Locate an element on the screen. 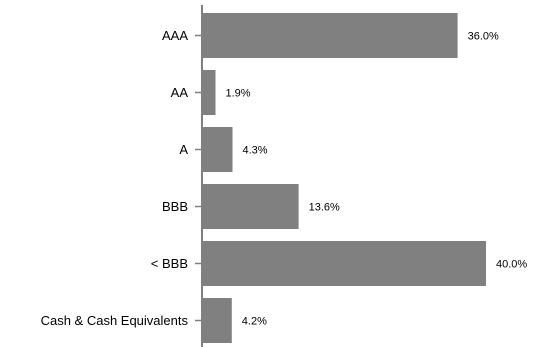 The width and height of the screenshot is (536, 347). value-label-3: 13.6% is located at coordinates (324, 208).